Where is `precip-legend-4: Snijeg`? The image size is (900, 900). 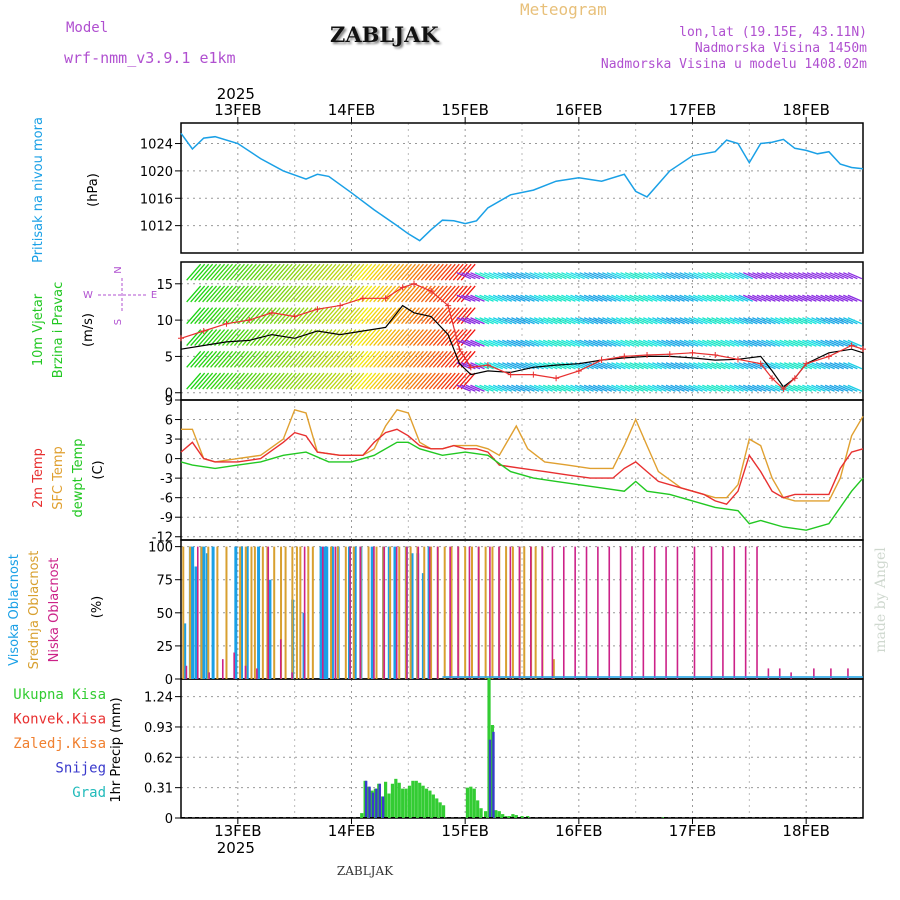
precip-legend-4: Snijeg is located at coordinates (80, 769).